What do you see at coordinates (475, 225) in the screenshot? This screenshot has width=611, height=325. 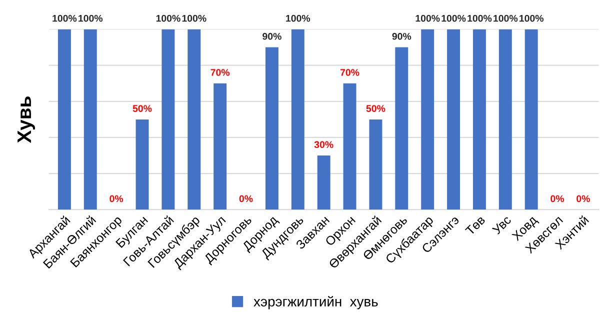 I see `x-tick-label: Төв` at bounding box center [475, 225].